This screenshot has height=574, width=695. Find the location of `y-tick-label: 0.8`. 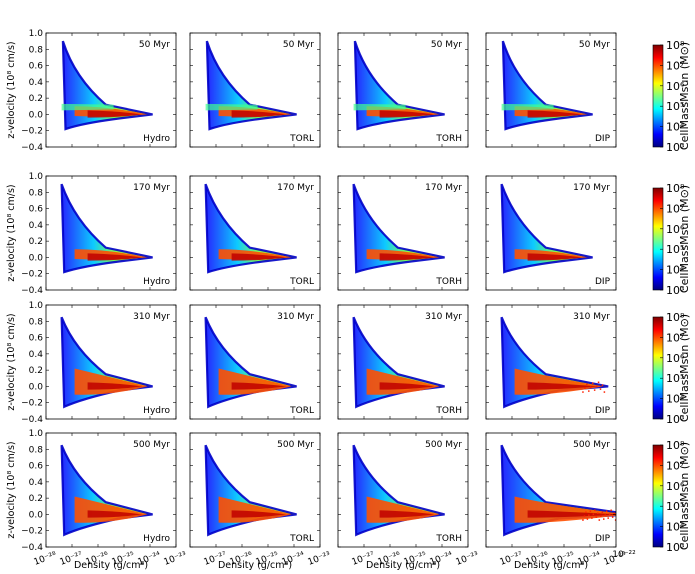

y-tick-label: 0.8 is located at coordinates (36, 450).